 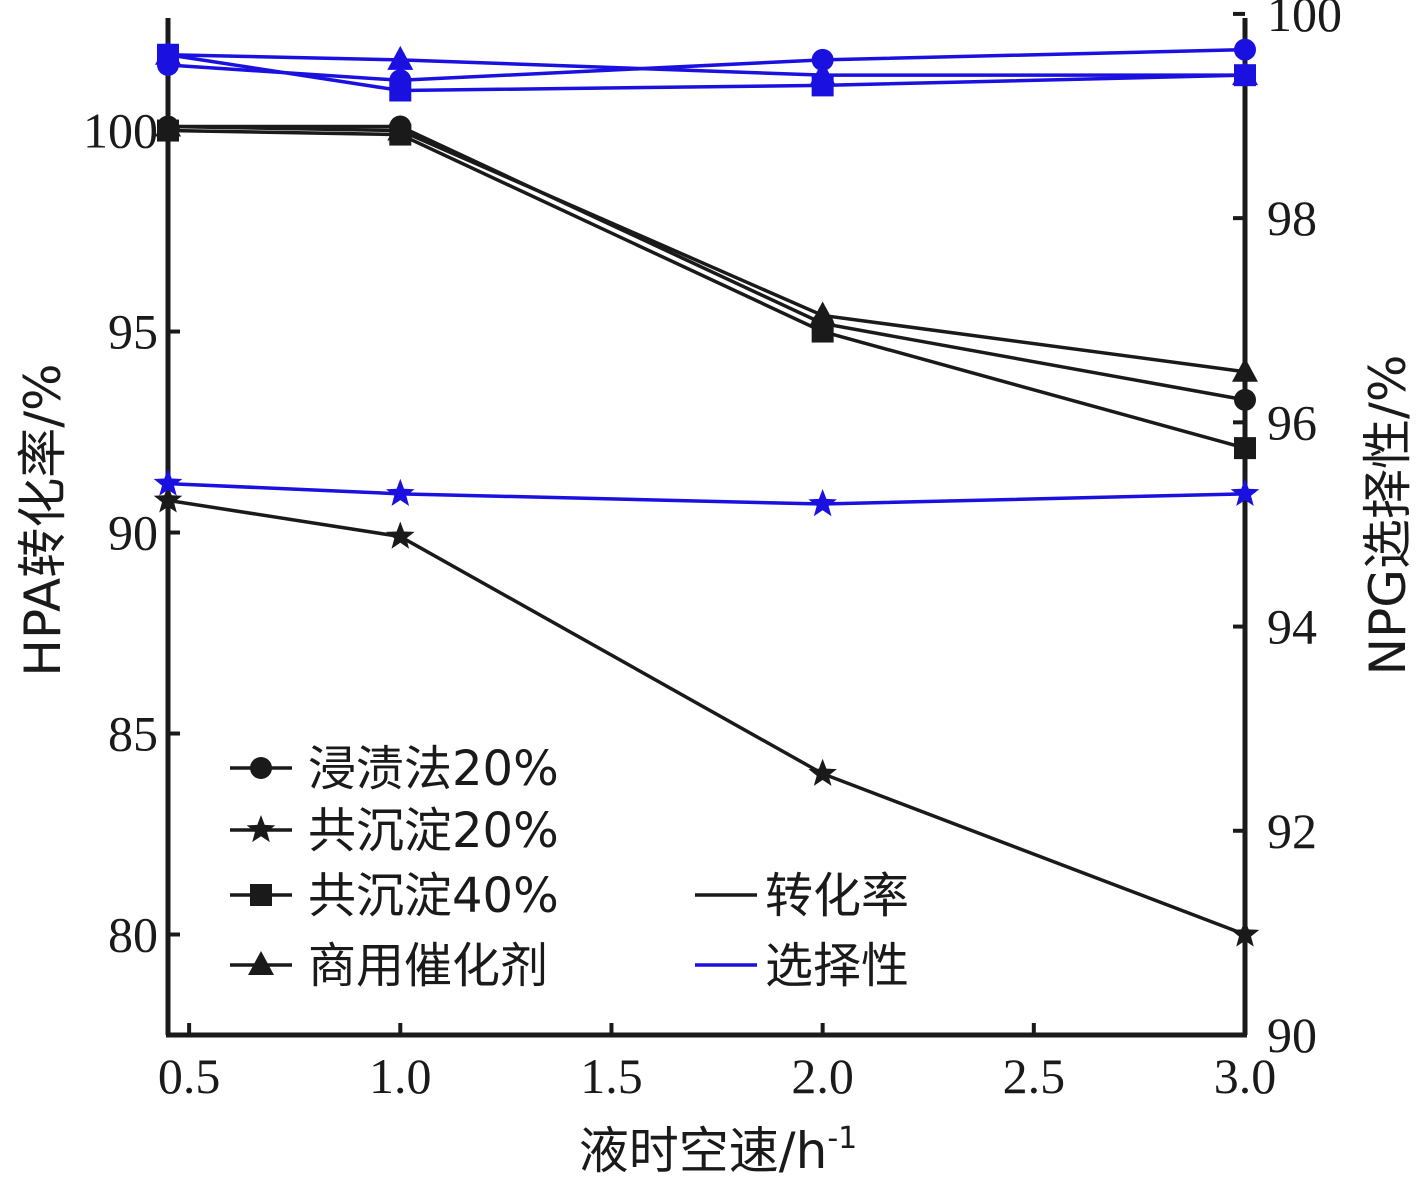 I want to click on legend-label: 浸渍法20%, so click(x=433, y=769).